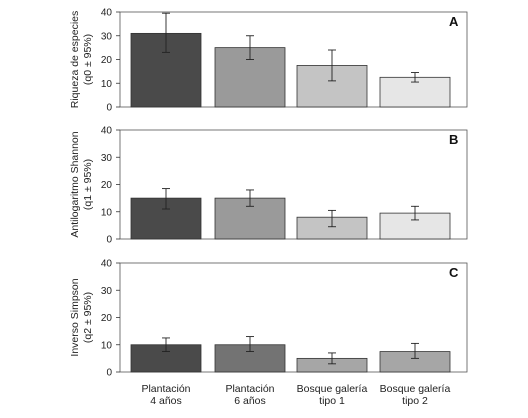 This screenshot has height=418, width=528. I want to click on y-axis-label-line: Inverso Simpson, so click(75, 317).